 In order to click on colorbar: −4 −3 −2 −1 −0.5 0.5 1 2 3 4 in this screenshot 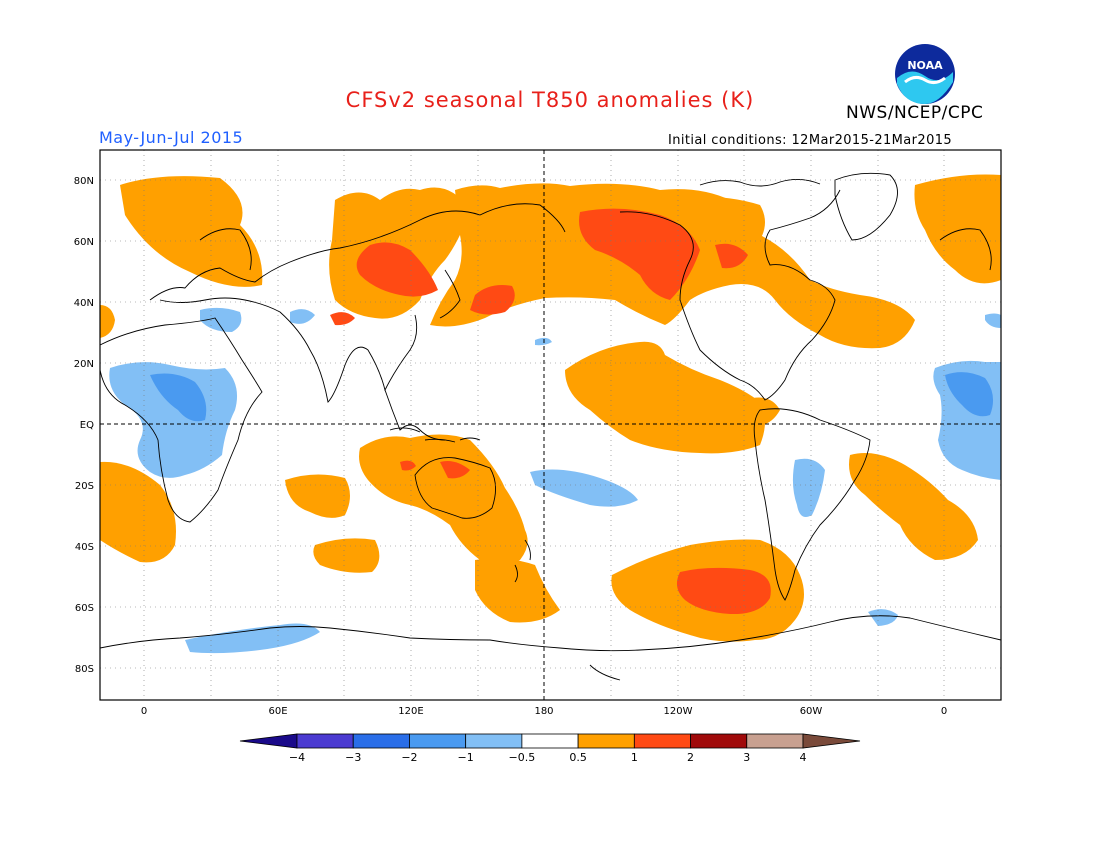, I will do `click(550, 748)`.